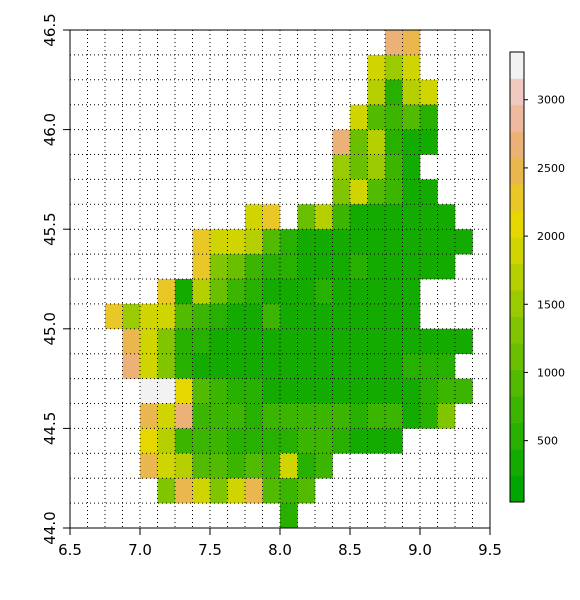  I want to click on colorbar-tick-label: 3000, so click(551, 100).